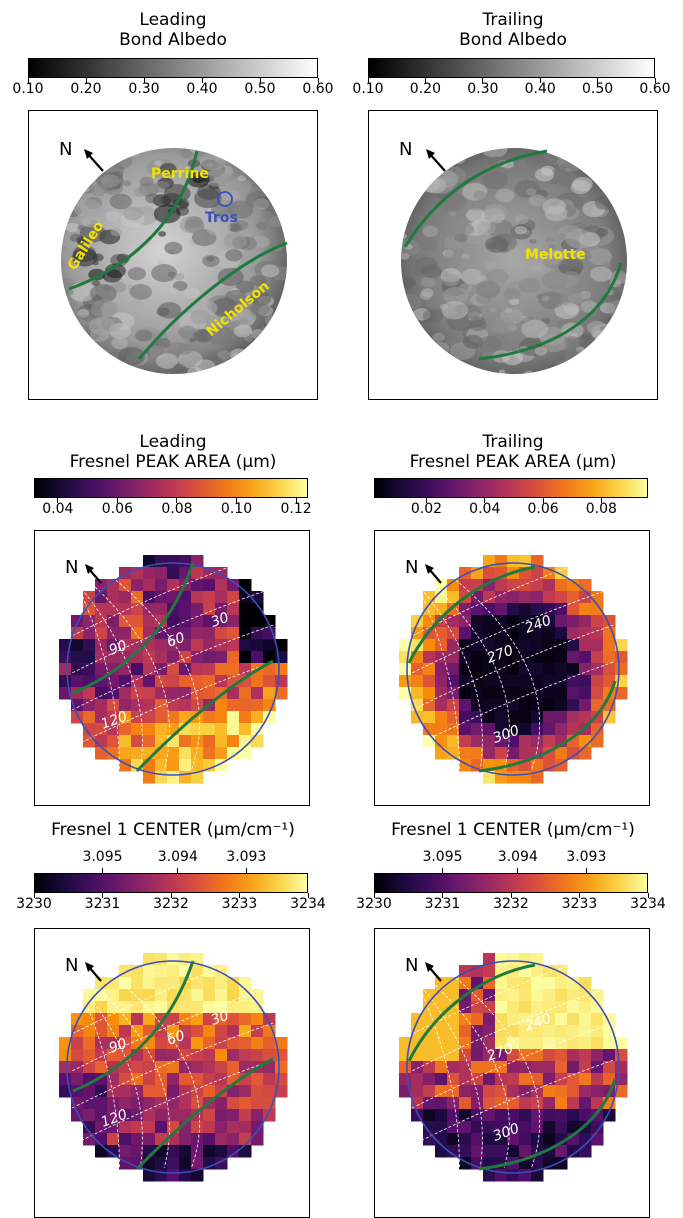  Describe the element at coordinates (511, 883) in the screenshot. I see `center-trailing-colorbar` at that location.